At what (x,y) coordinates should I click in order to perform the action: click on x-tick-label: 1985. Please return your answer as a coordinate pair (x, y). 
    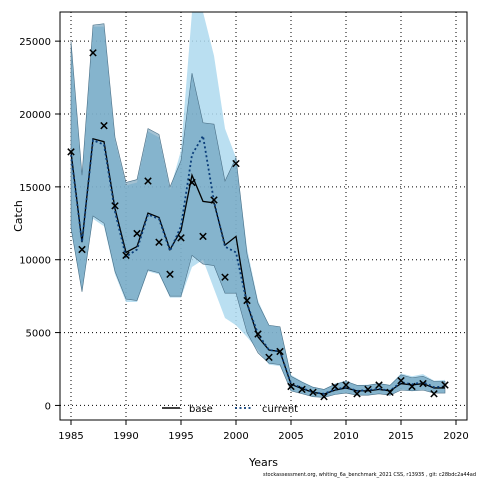
    Looking at the image, I should click on (70, 436).